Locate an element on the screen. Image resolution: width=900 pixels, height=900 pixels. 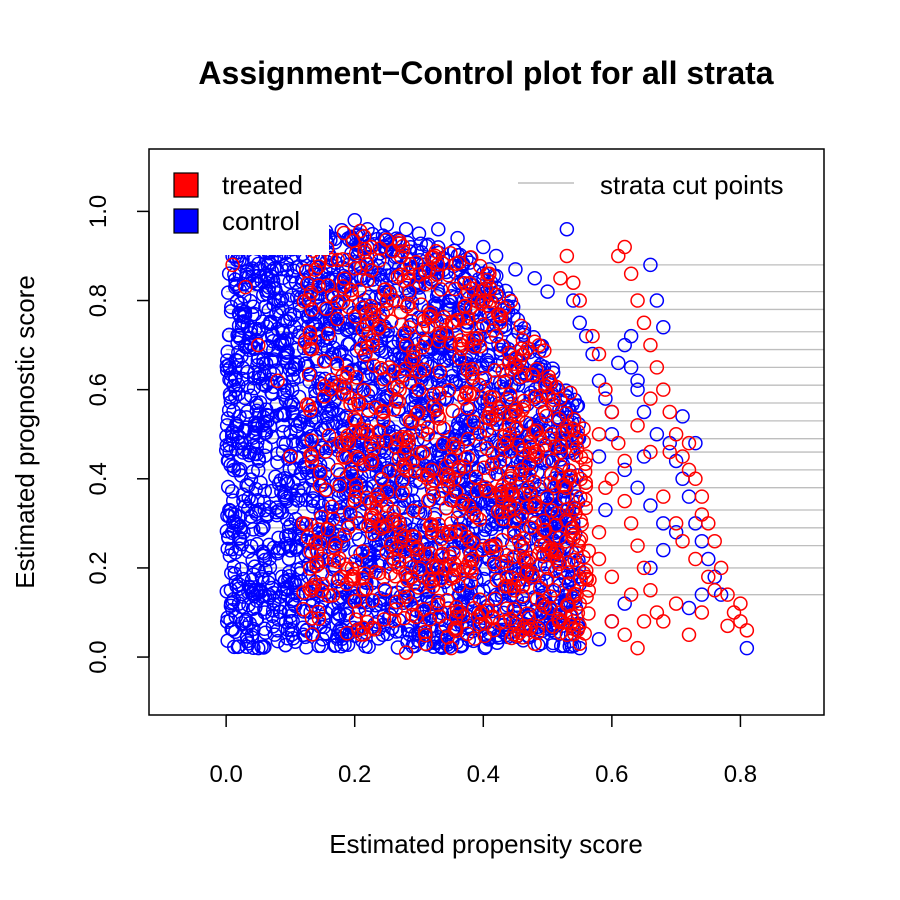
x-tick-label: 0.4 is located at coordinates (483, 774).